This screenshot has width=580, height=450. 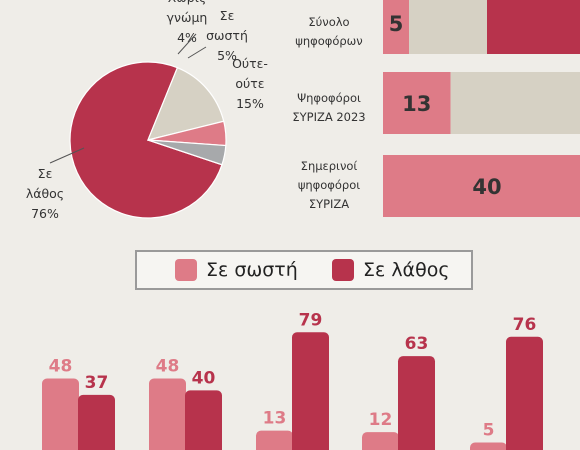 I want to click on row-label: ΣΥΡΙΖΑ 2023, so click(x=328, y=117).